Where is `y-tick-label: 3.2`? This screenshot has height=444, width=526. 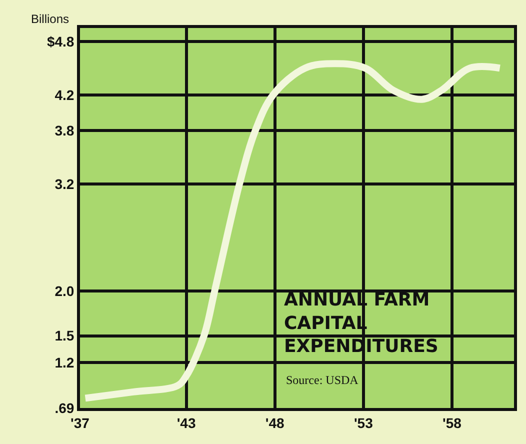 y-tick-label: 3.2 is located at coordinates (64, 184).